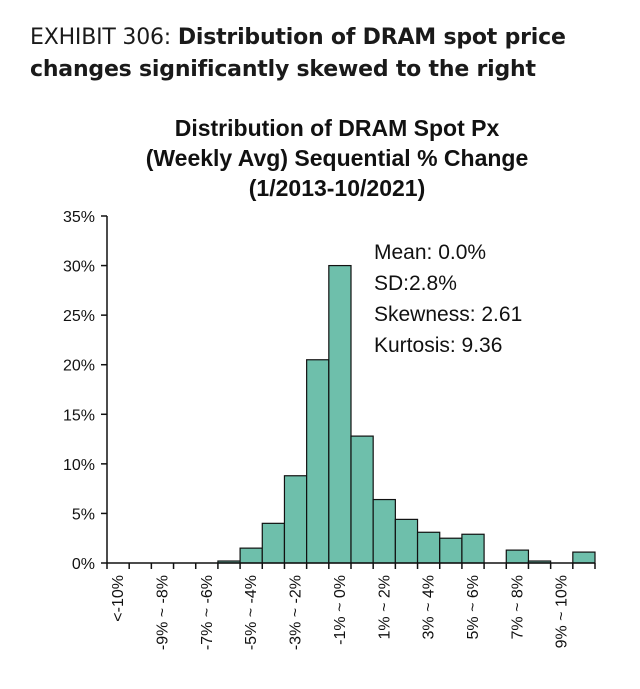 This screenshot has height=689, width=640. I want to click on x-tick-label: 7% ~ 8%, so click(517, 607).